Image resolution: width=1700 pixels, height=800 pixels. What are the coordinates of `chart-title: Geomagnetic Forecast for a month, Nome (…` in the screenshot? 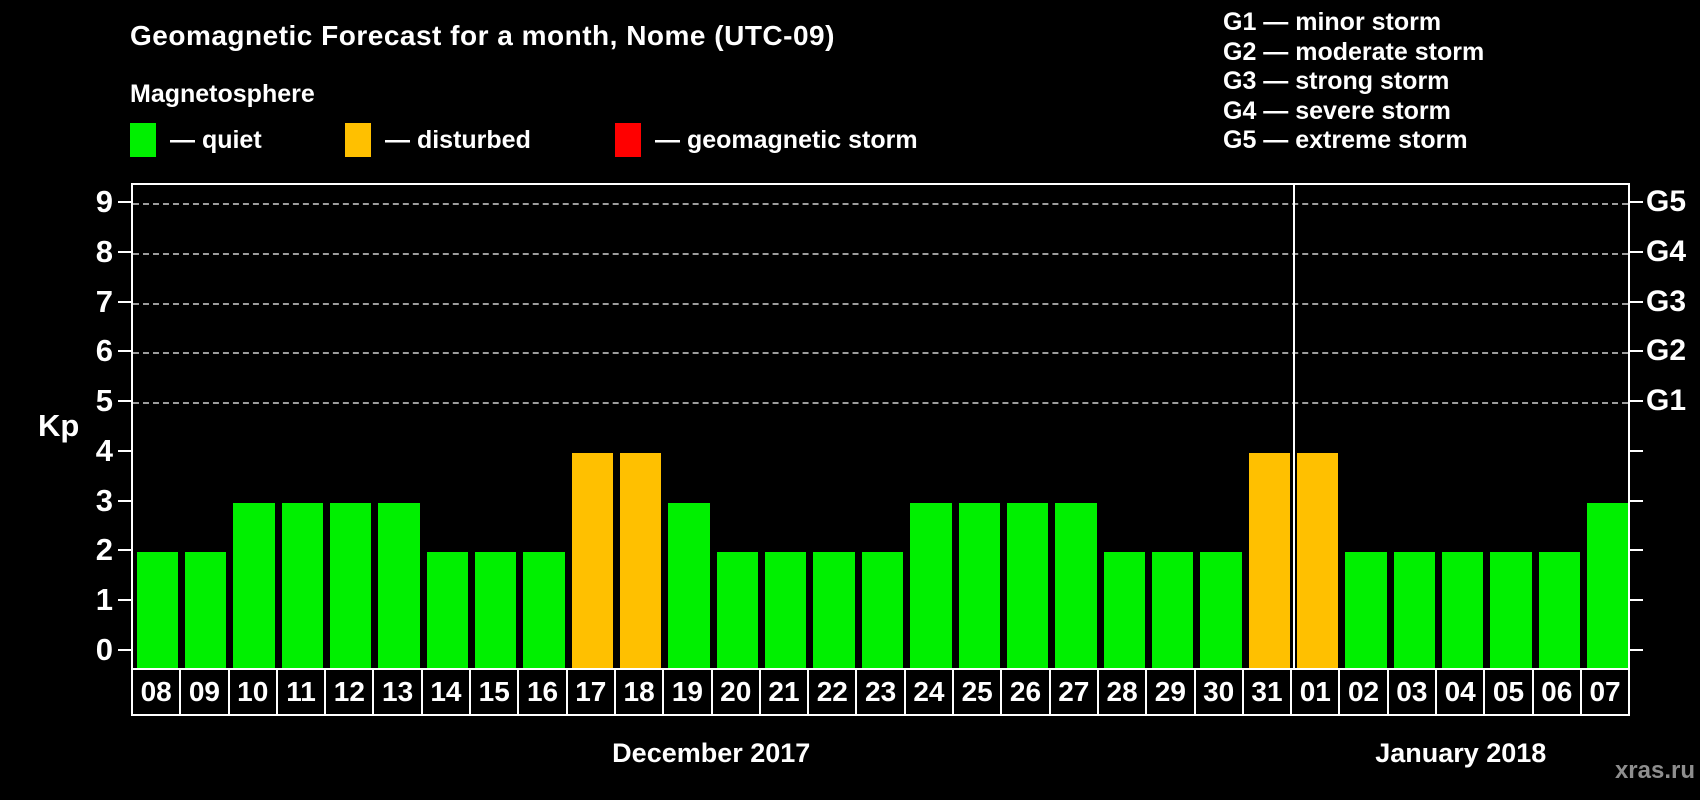 It's located at (482, 35).